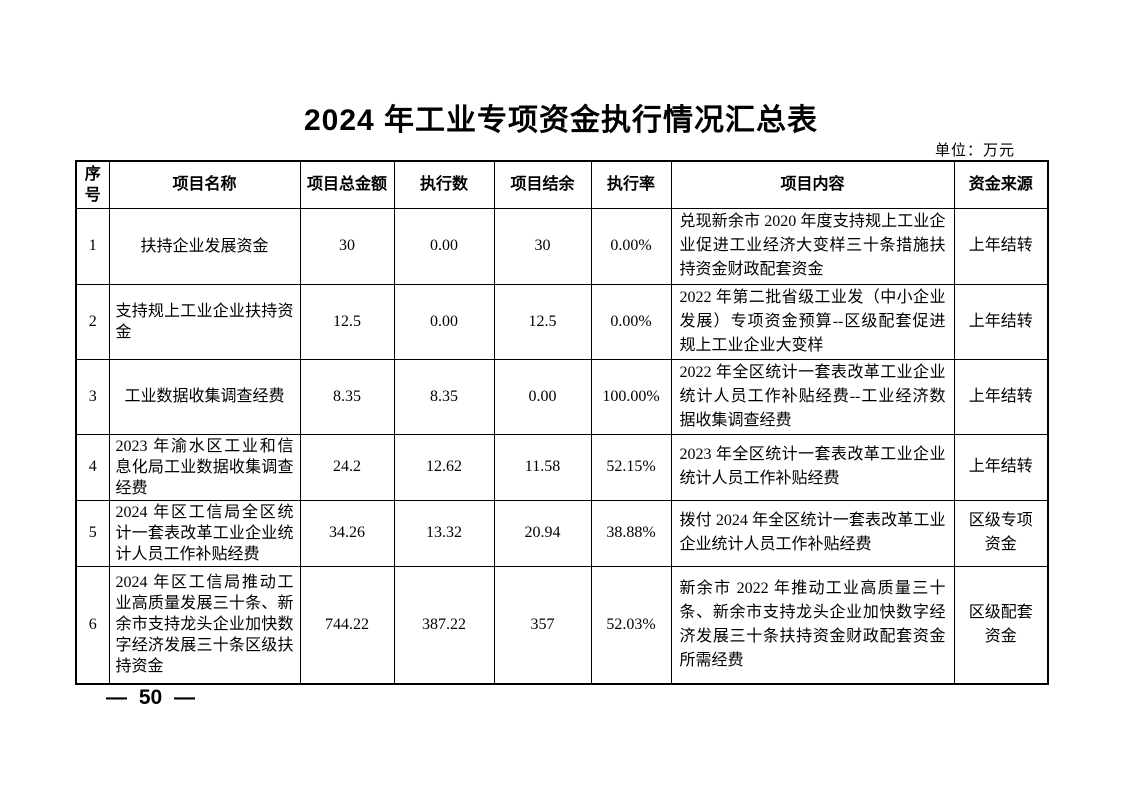  Describe the element at coordinates (92, 533) in the screenshot. I see `cell-seq: 5` at that location.